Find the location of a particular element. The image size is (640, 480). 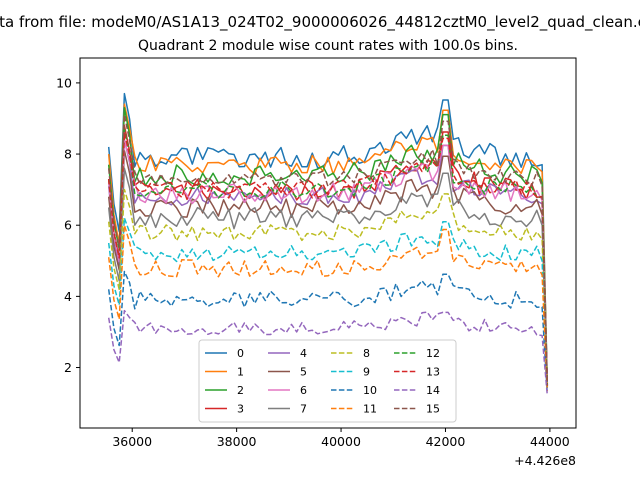

y-axis: 2 4 6 8 10 is located at coordinates (68, 225).